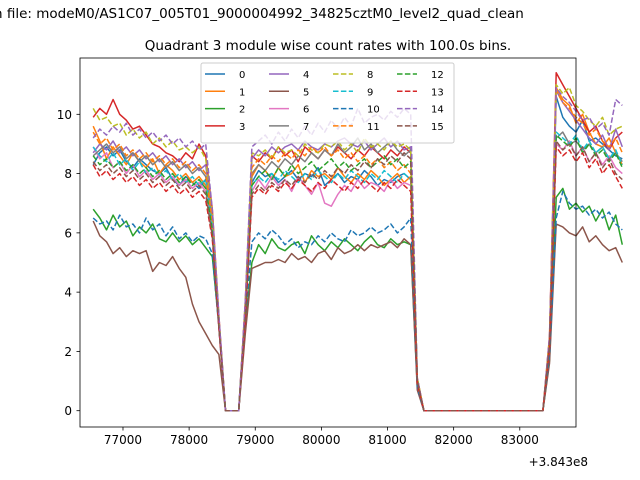 The image size is (640, 480). Describe the element at coordinates (370, 92) in the screenshot. I see `legend-label-9: 9` at that location.